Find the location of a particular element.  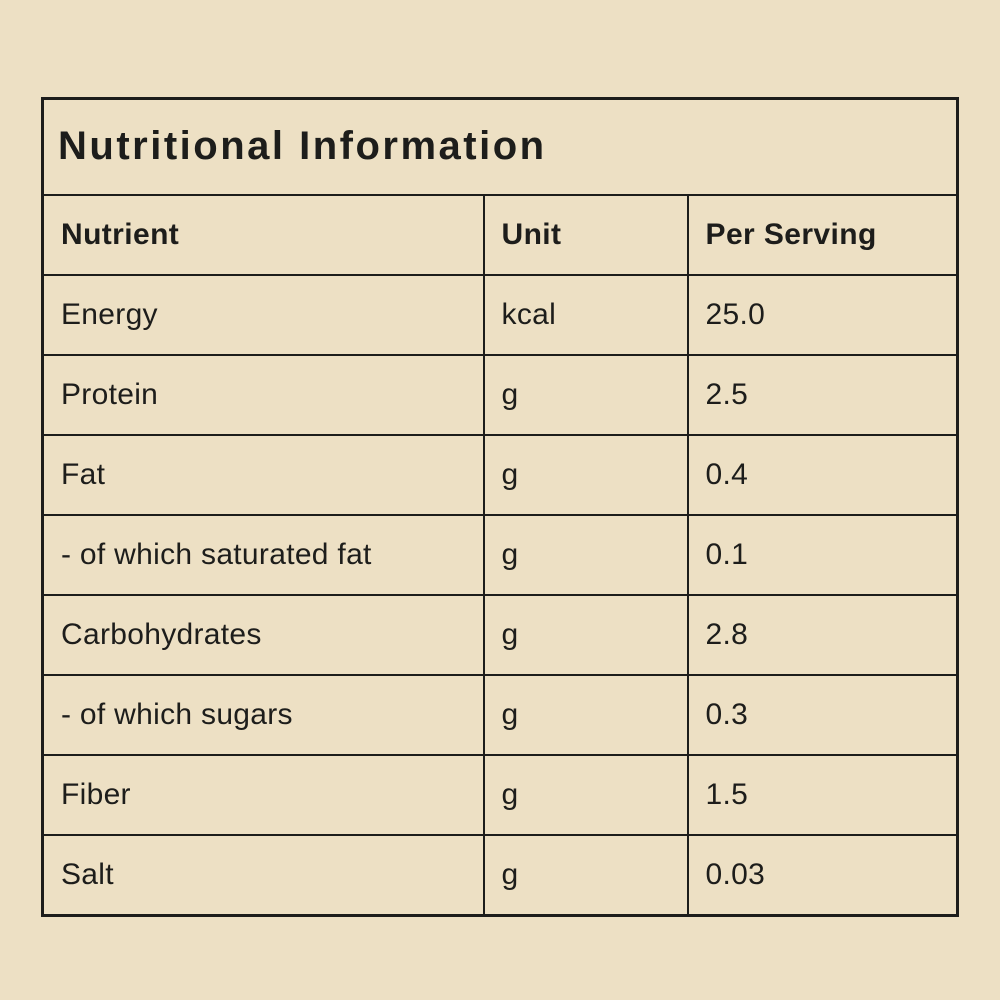

table-row: Protein g 2.5 is located at coordinates (500, 395).